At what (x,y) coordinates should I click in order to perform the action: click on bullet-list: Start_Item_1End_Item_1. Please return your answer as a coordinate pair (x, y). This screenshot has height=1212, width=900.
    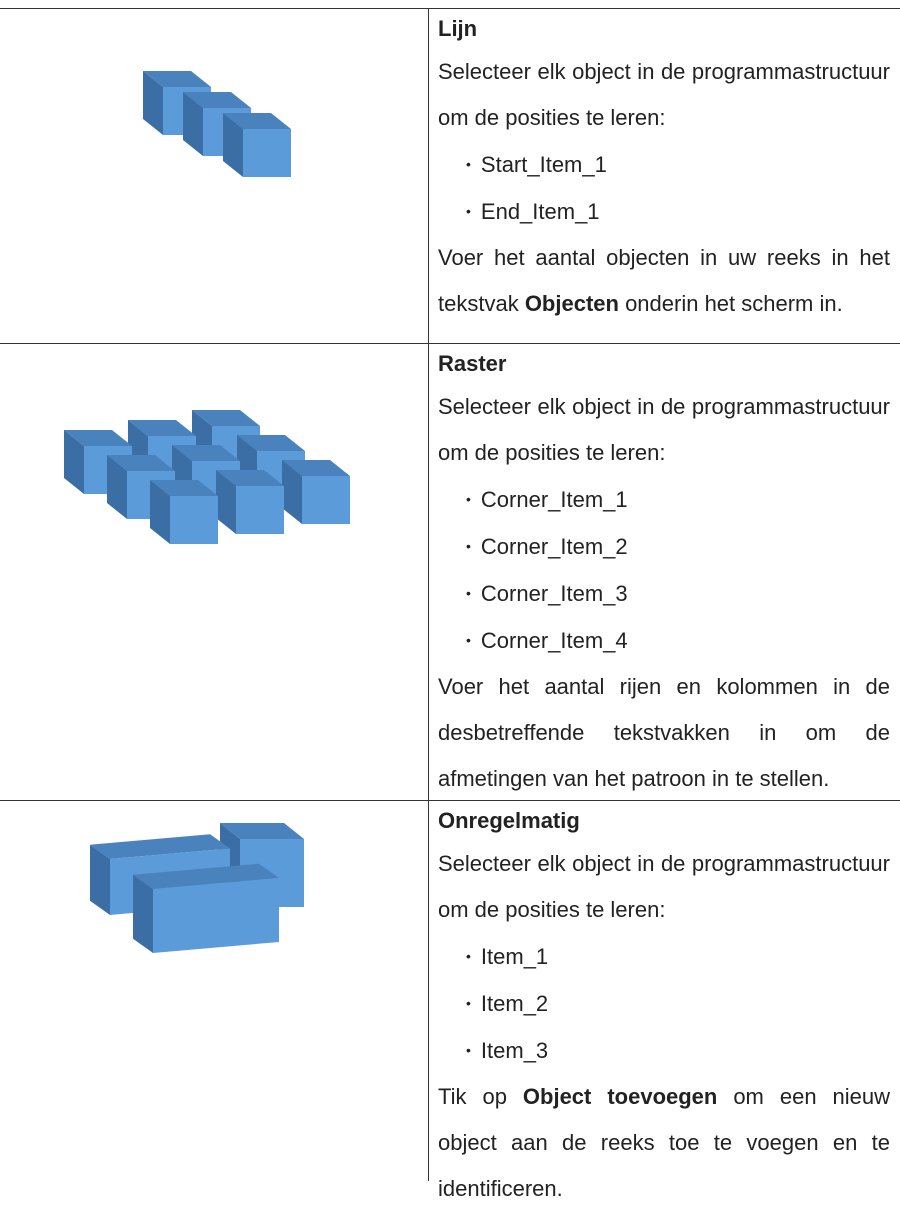
    Looking at the image, I should click on (664, 188).